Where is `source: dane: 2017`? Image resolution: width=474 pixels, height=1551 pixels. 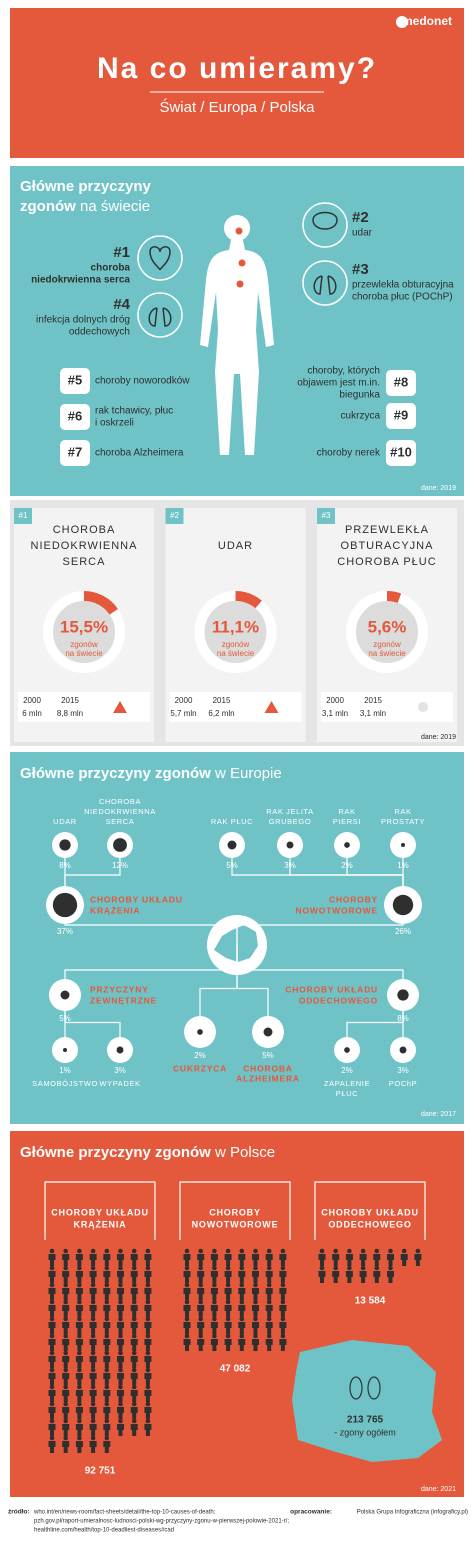 source: dane: 2017 is located at coordinates (438, 1114).